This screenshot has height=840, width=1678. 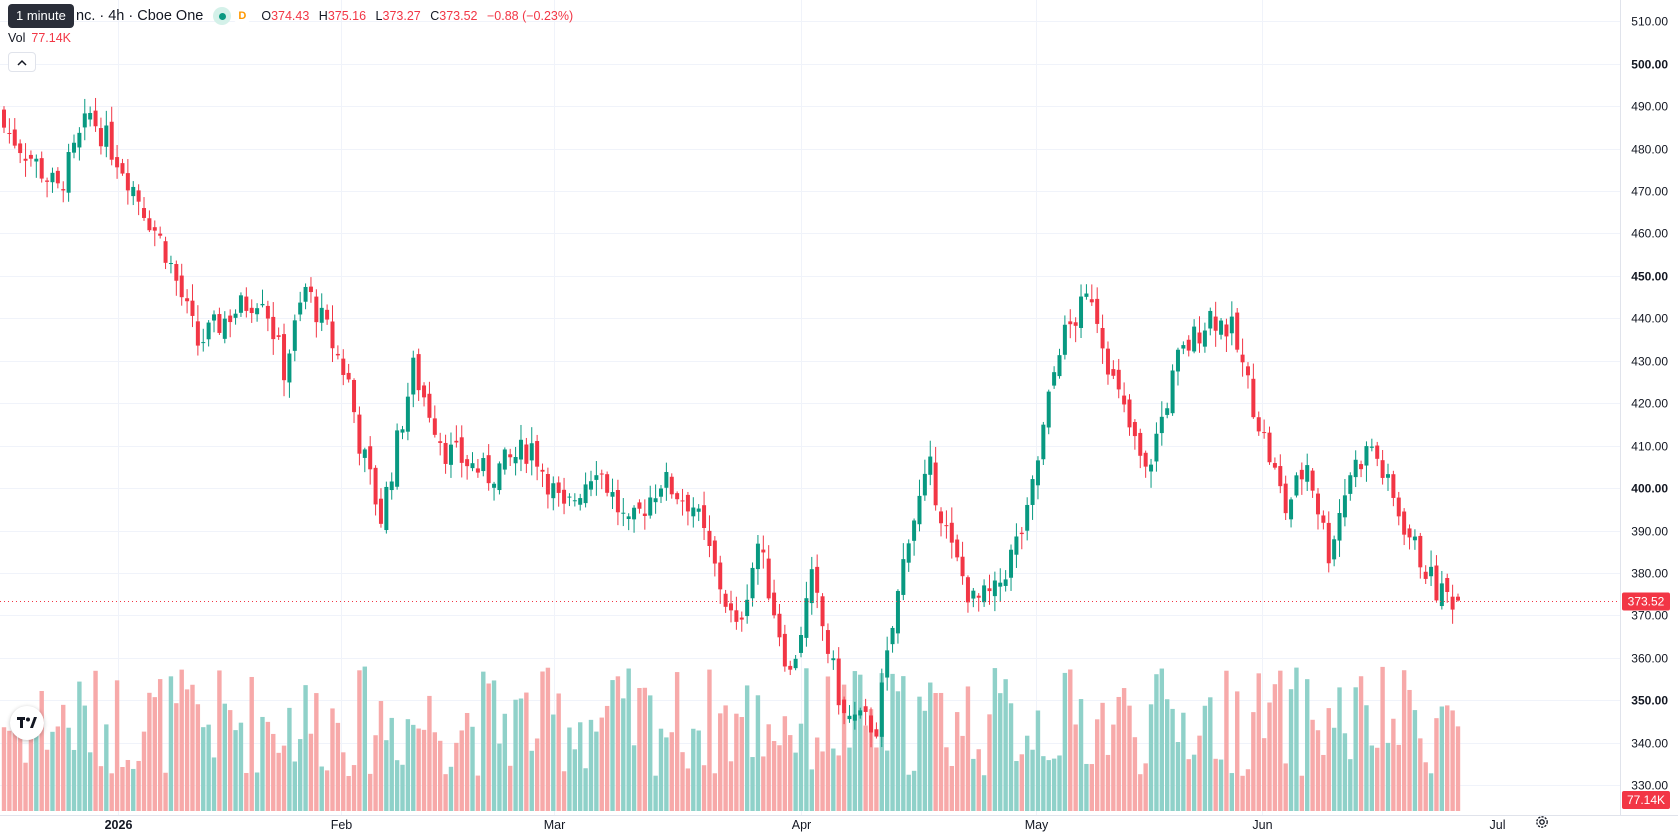 What do you see at coordinates (1542, 822) in the screenshot?
I see `settings-button` at bounding box center [1542, 822].